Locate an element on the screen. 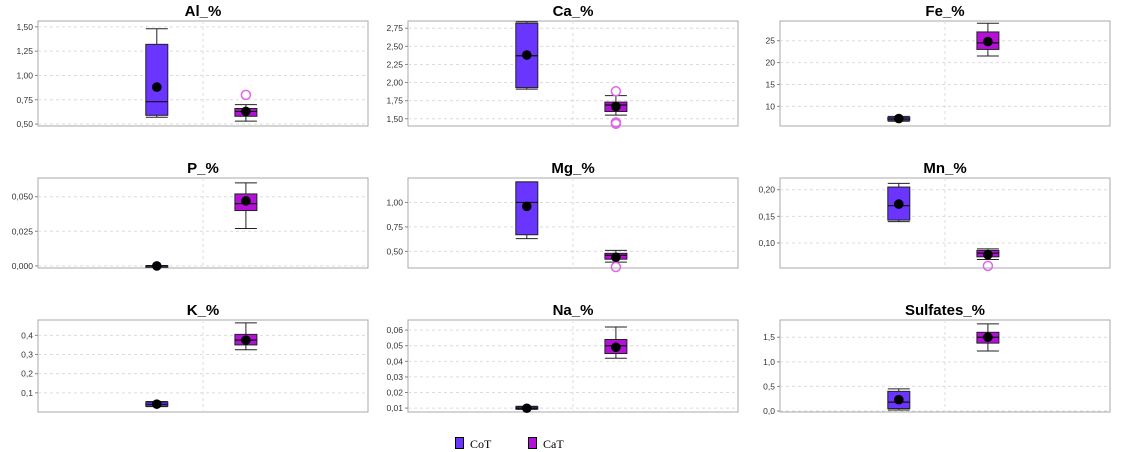 The image size is (1127, 452). chart-title: Al_% is located at coordinates (203, 11).